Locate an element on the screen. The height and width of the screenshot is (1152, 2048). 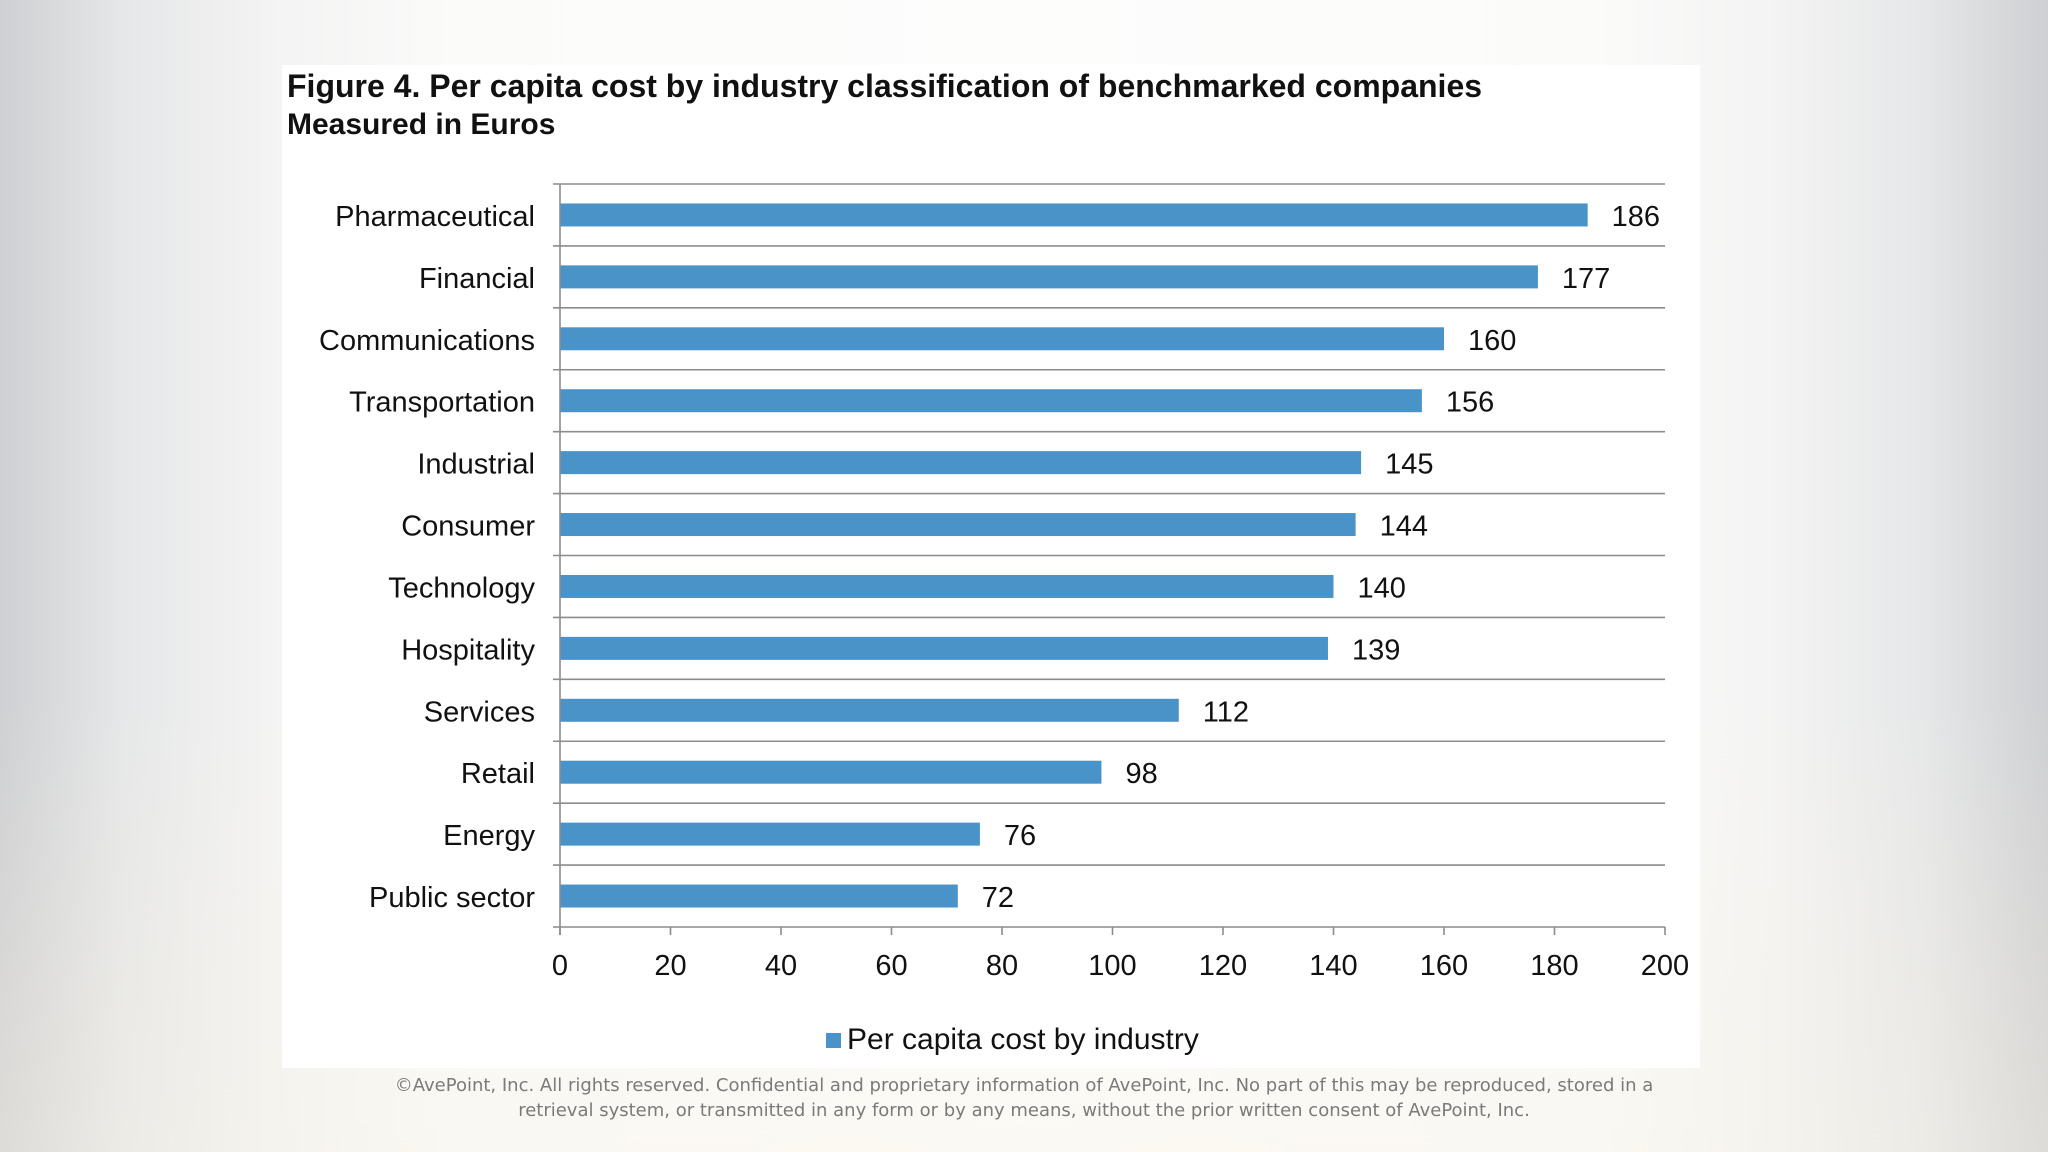
legend-swatch is located at coordinates (833, 1040).